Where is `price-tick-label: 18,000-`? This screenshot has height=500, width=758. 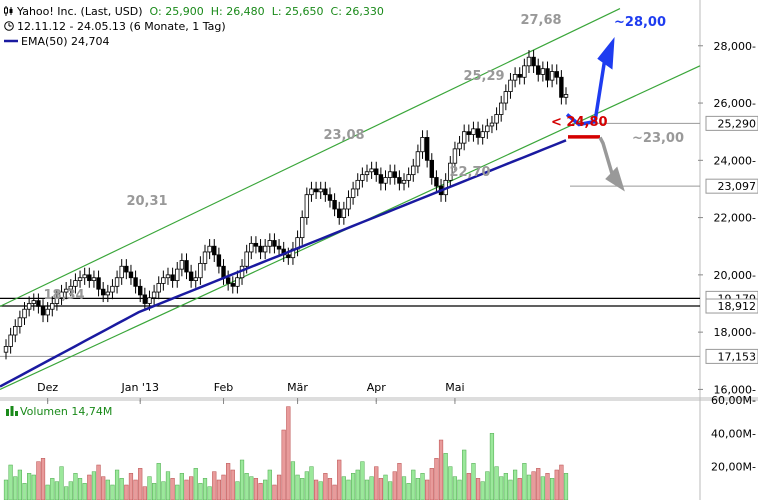
price-tick-label: 18,000- is located at coordinates (735, 332).